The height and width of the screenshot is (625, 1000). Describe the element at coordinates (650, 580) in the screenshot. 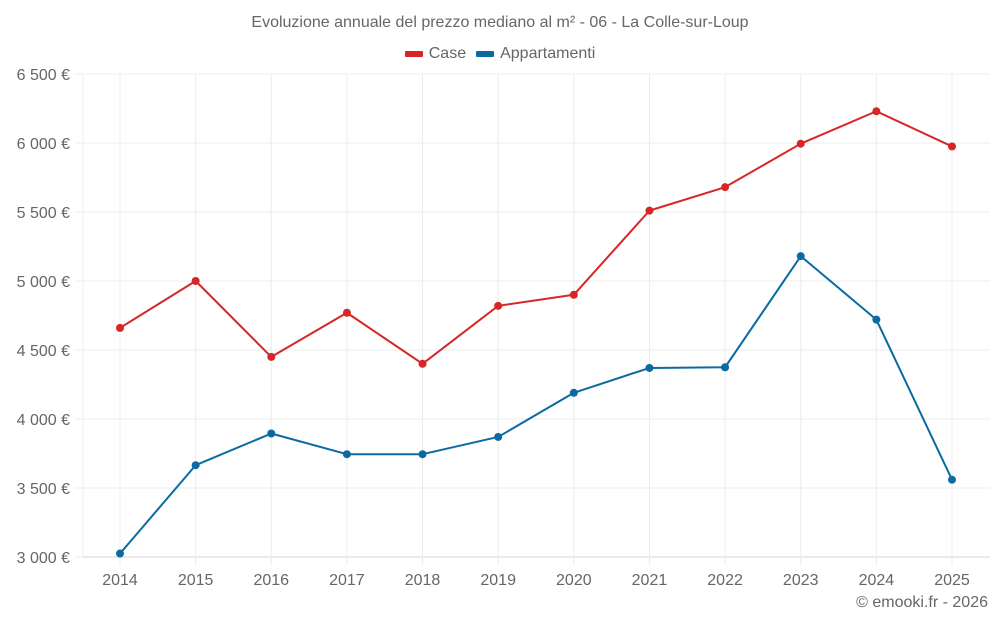

I see `x-tick-label: 2021` at that location.